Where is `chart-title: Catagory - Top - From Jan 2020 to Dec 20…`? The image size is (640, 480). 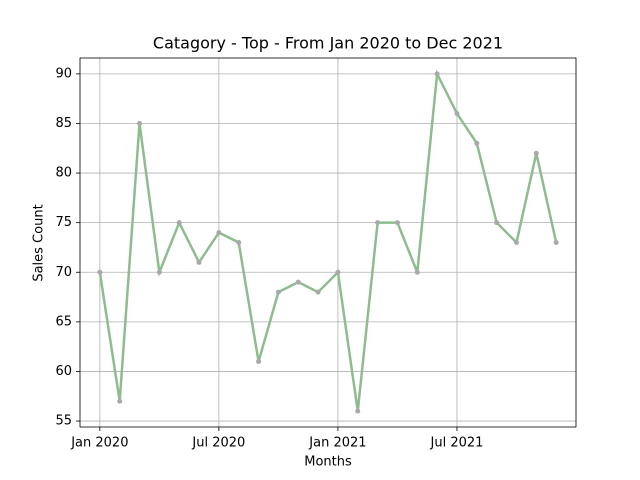
chart-title: Catagory - Top - From Jan 2020 to Dec 20… is located at coordinates (328, 43).